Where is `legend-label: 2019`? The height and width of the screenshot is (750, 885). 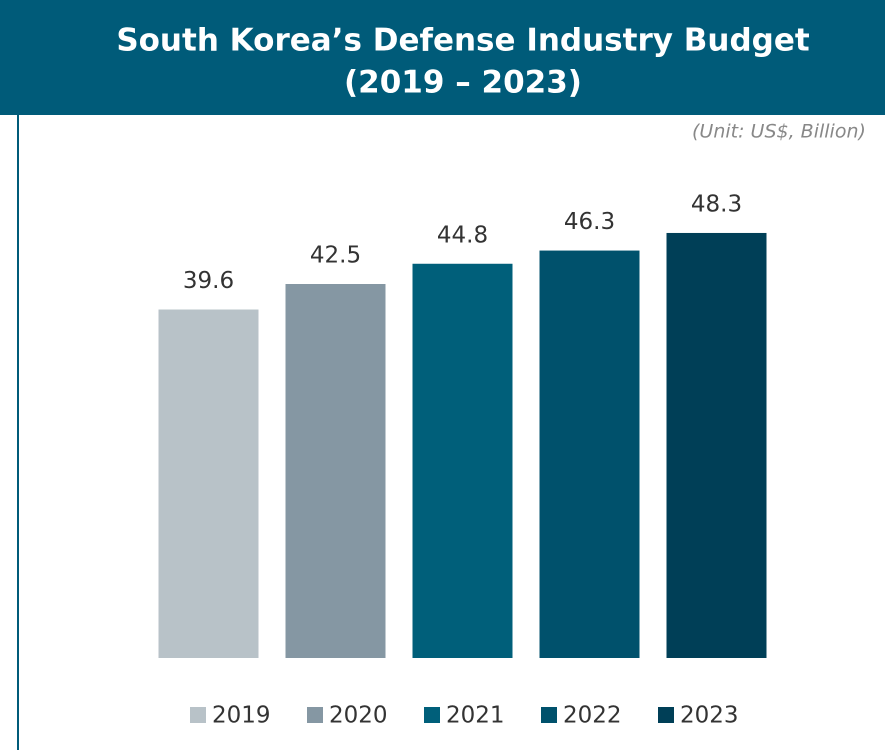 legend-label: 2019 is located at coordinates (241, 716).